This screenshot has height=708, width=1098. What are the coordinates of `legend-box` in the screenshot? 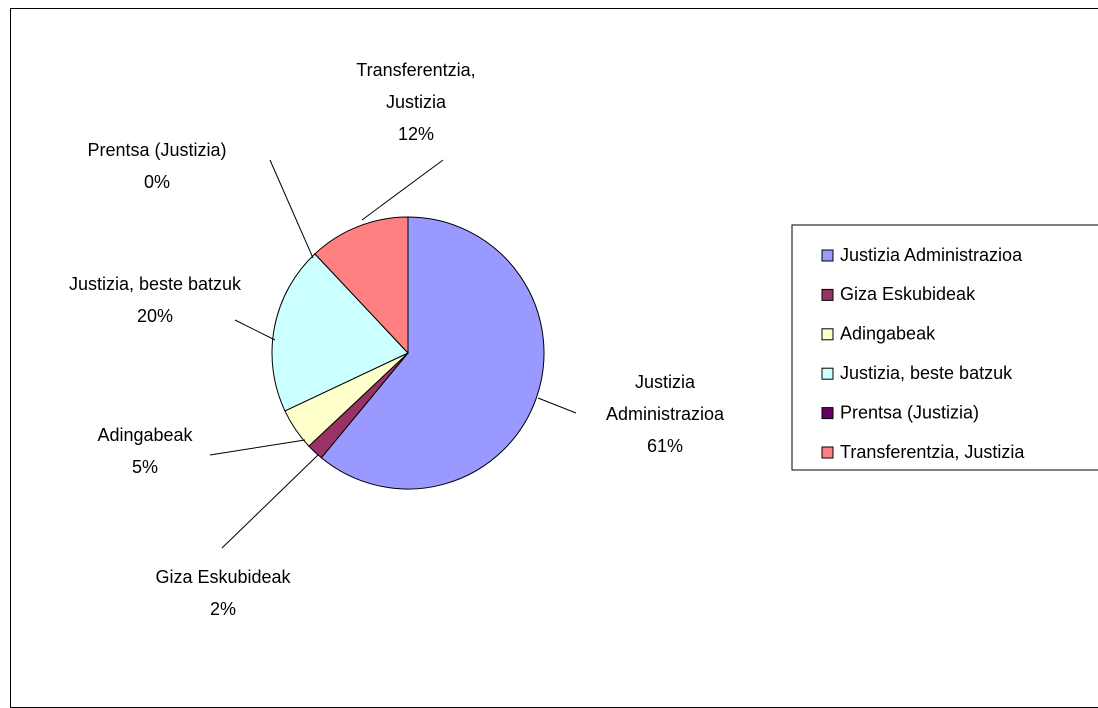 It's located at (944, 347).